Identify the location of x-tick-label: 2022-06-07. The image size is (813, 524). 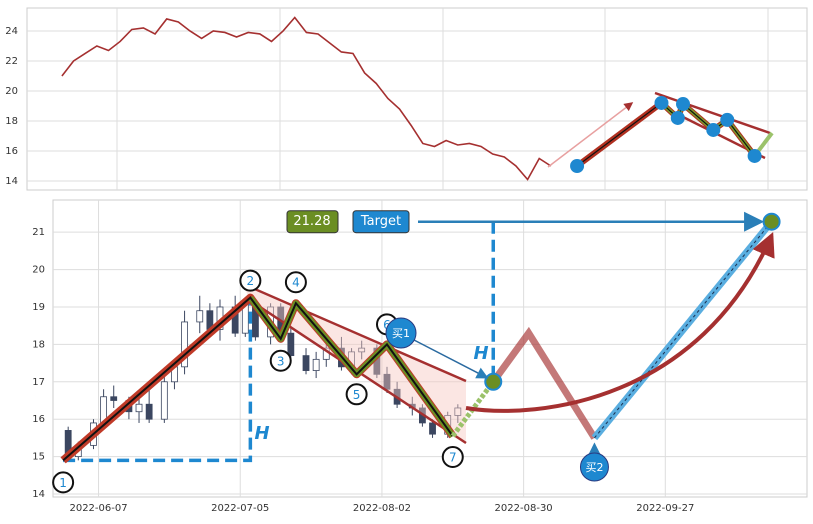
(98, 508).